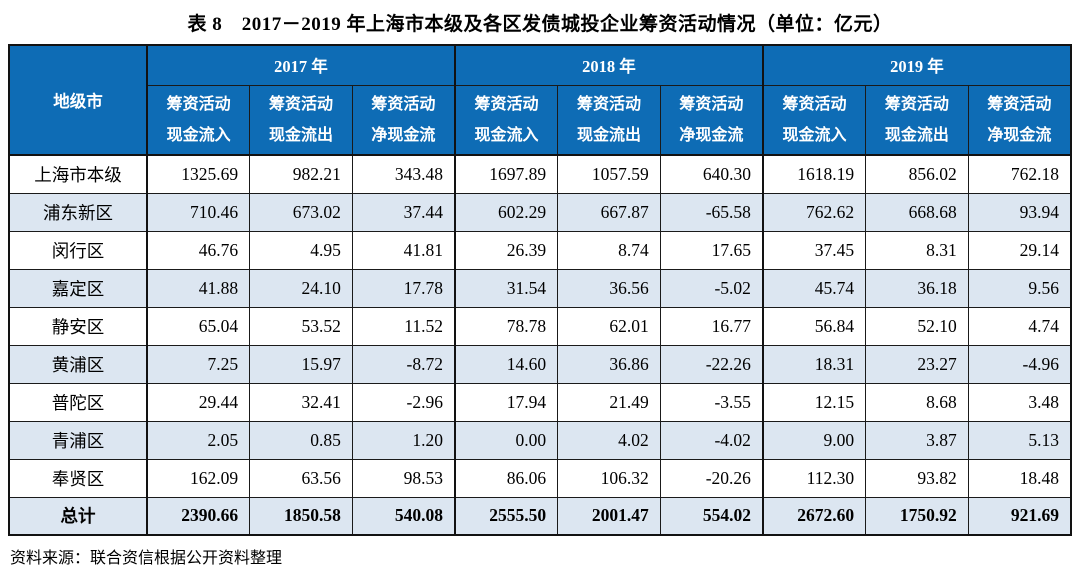  Describe the element at coordinates (917, 212) in the screenshot. I see `value-cell: 668.68` at that location.